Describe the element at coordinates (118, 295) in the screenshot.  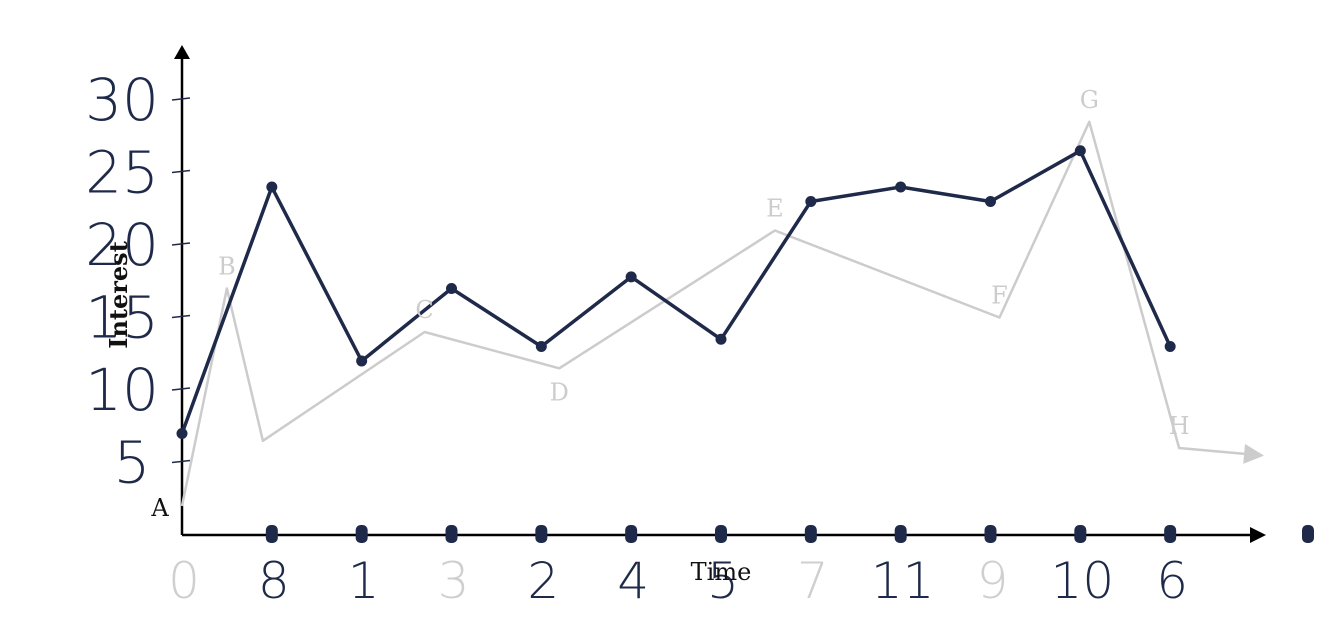
I see `y-axis-label: Interest` at that location.